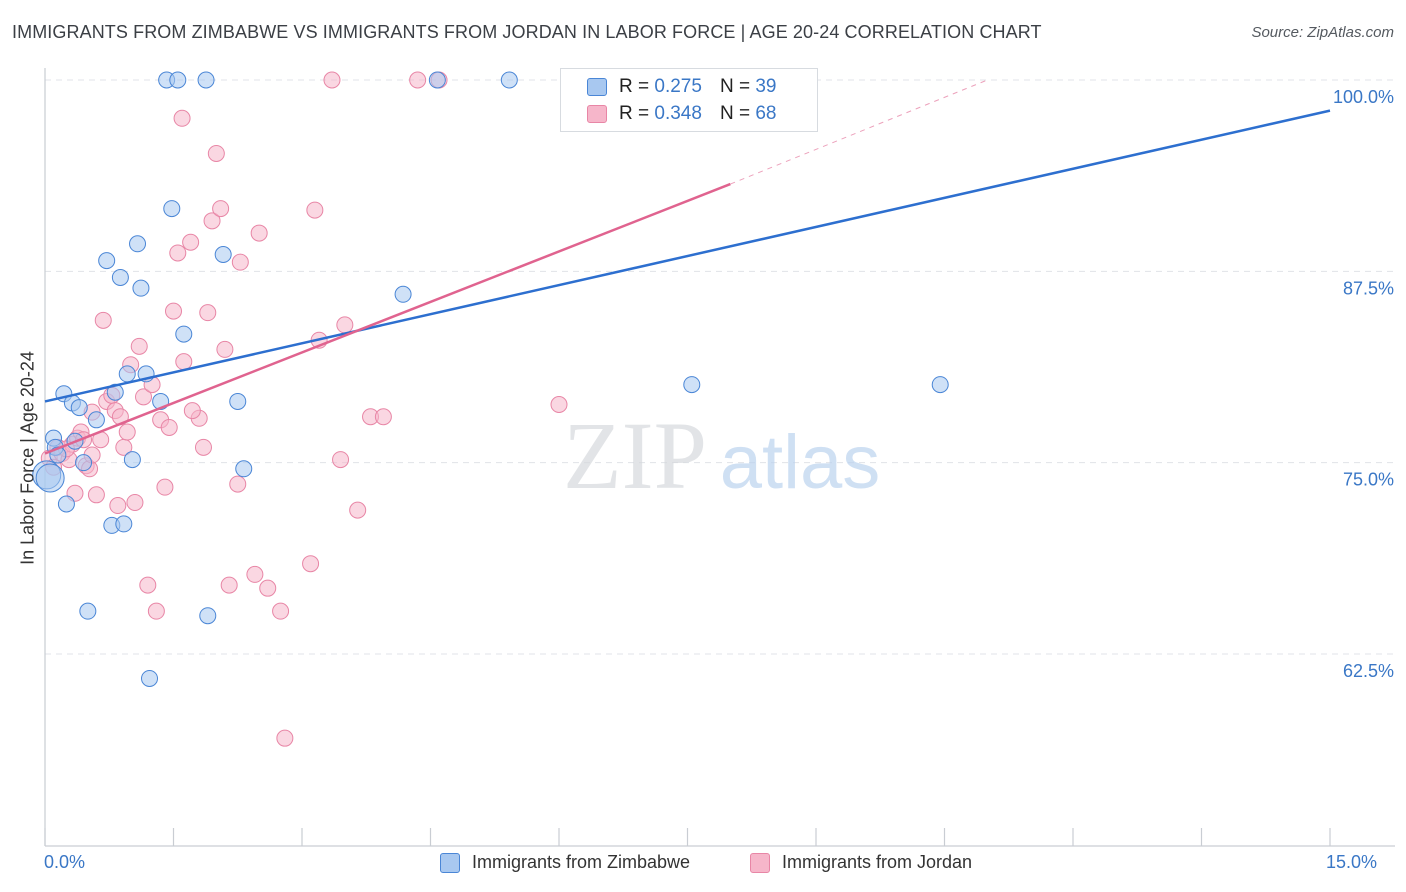  I want to click on legend-row-zimbabwe: R = 0.275 N = 39, so click(681, 87).